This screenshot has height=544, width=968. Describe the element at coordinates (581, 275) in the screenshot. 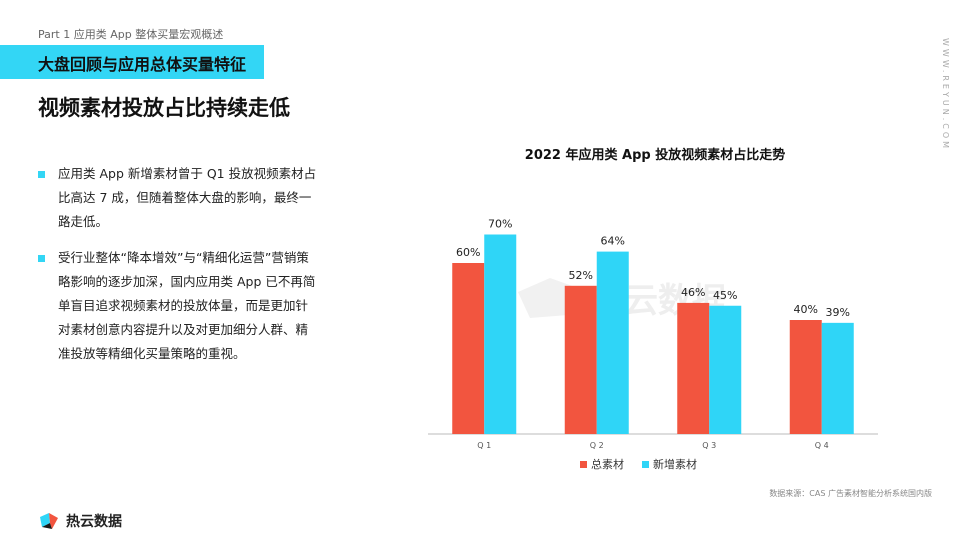

I see `data-label: 52%` at that location.